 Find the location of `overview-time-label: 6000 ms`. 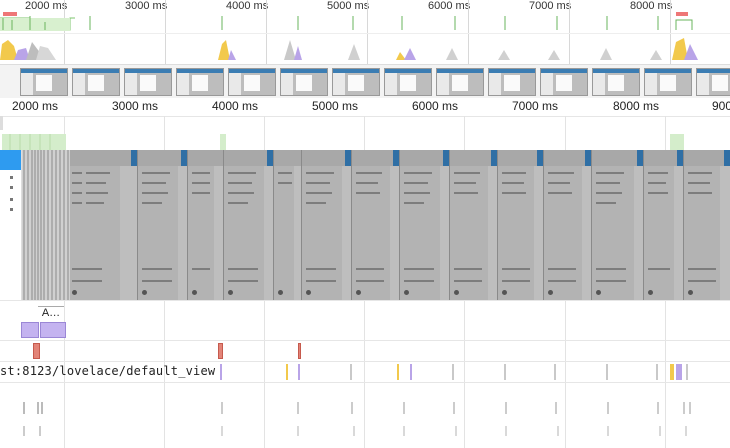

overview-time-label: 6000 ms is located at coordinates (449, 6).